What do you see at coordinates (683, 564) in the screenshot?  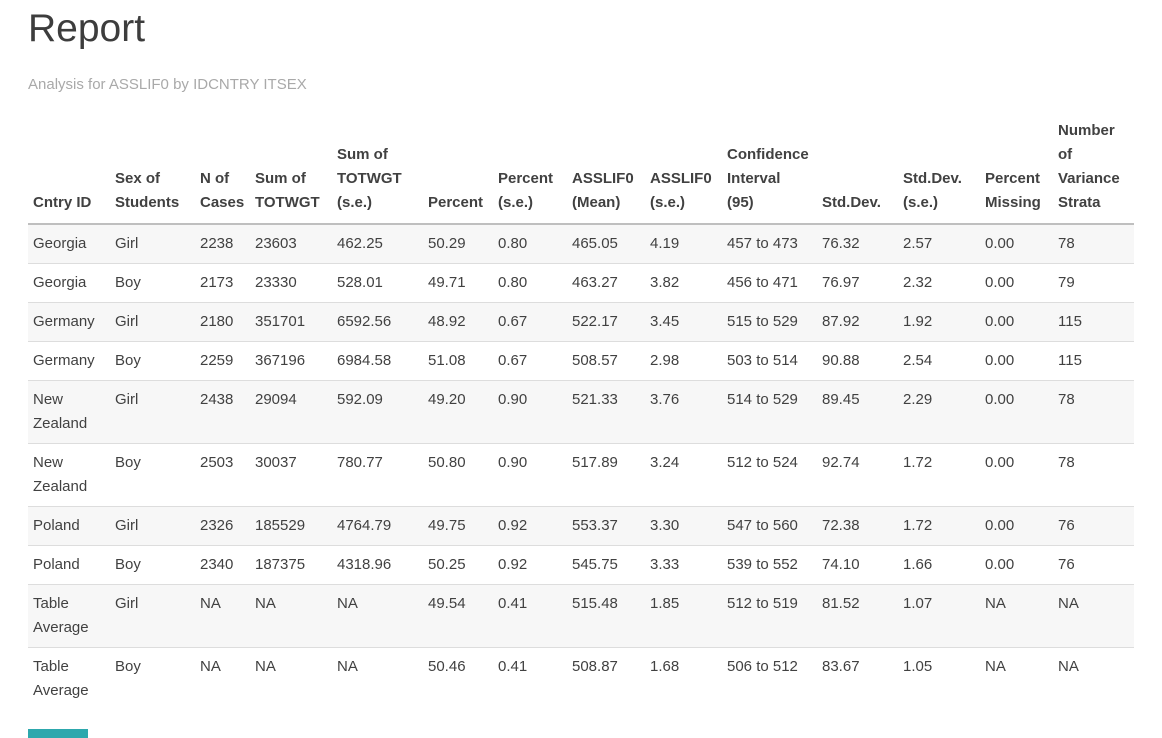 I see `cell: 3.33` at bounding box center [683, 564].